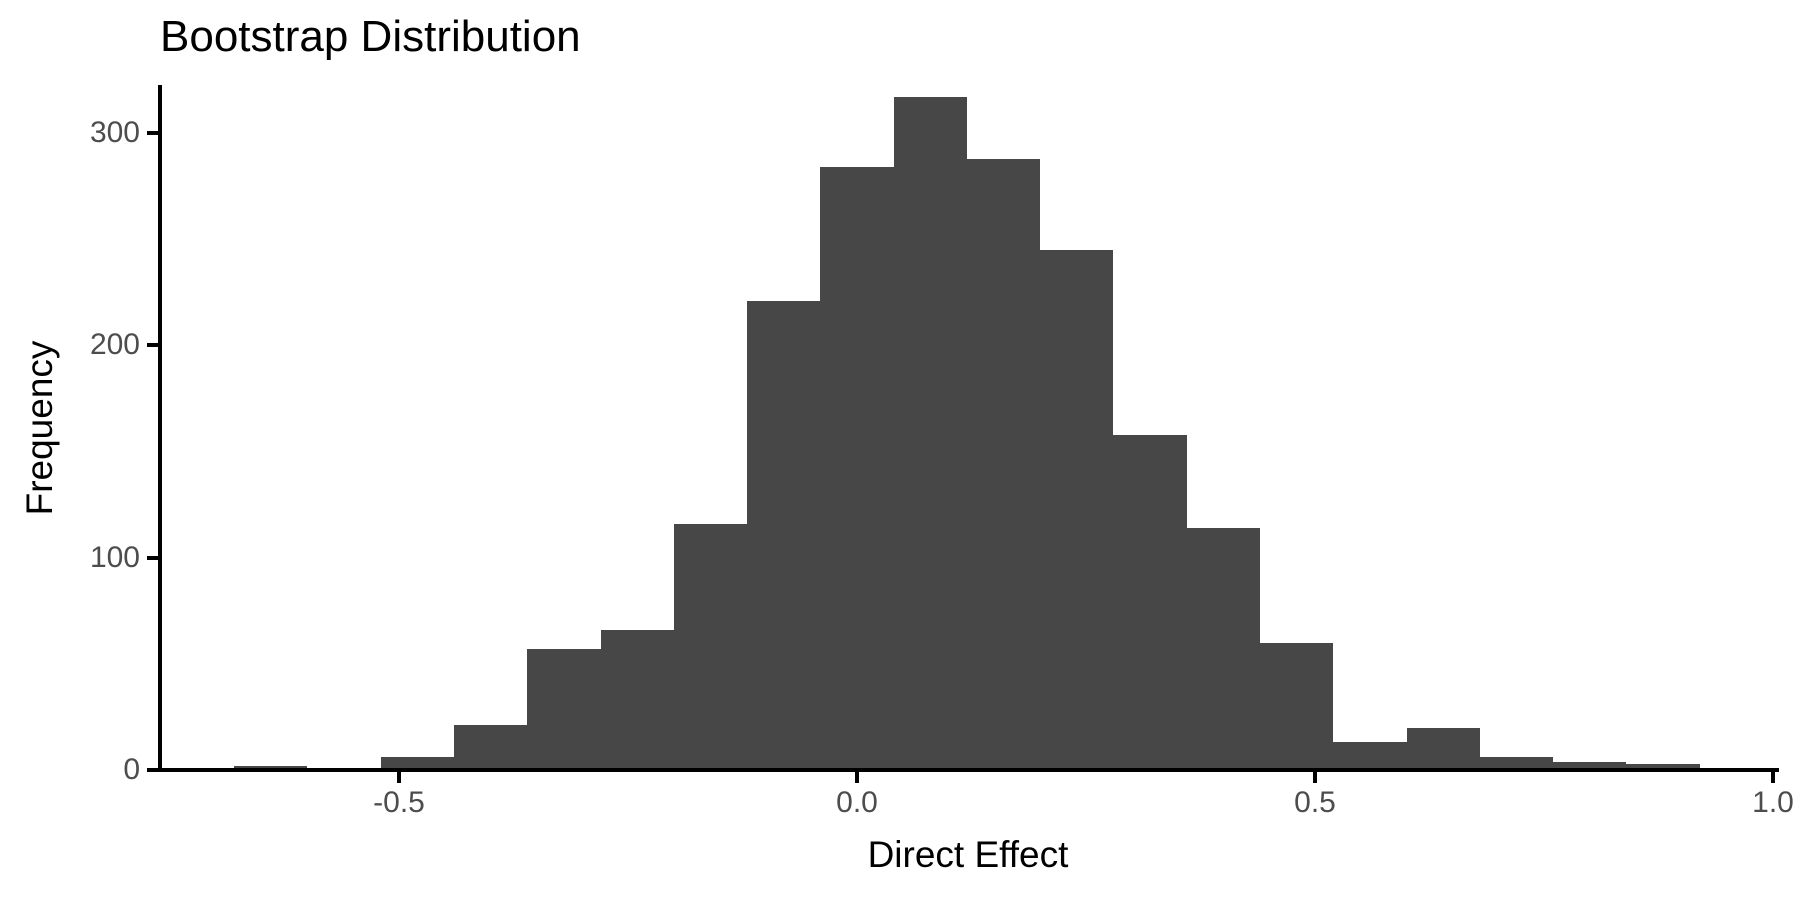  I want to click on x-axis-tick-label: 0.5, so click(1315, 802).